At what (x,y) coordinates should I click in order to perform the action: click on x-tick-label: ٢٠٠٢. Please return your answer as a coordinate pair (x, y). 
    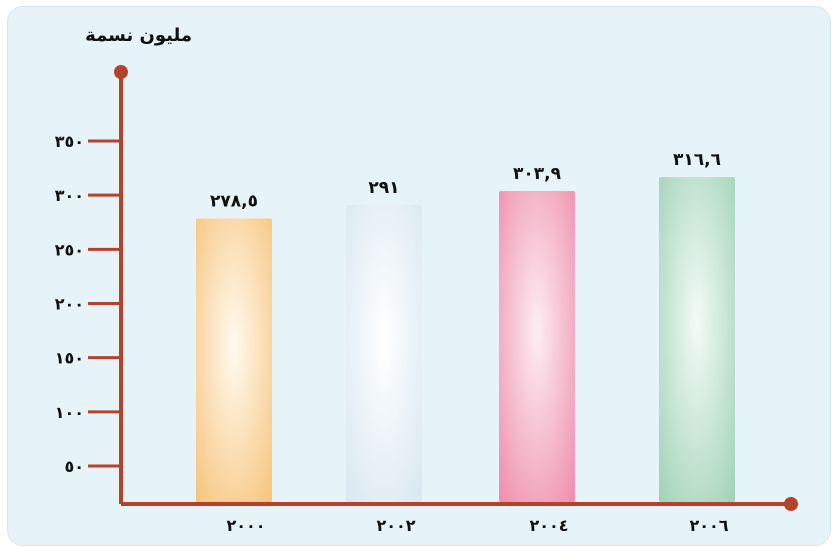
    Looking at the image, I should click on (395, 525).